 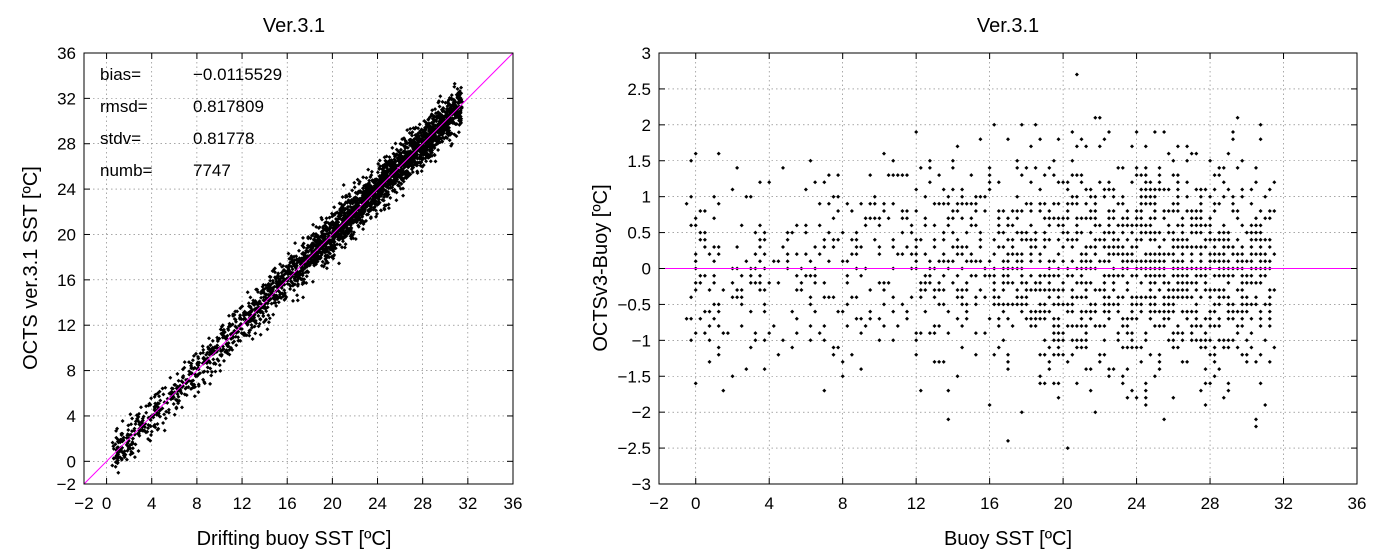 What do you see at coordinates (124, 106) in the screenshot?
I see `stat-label: rmsd=` at bounding box center [124, 106].